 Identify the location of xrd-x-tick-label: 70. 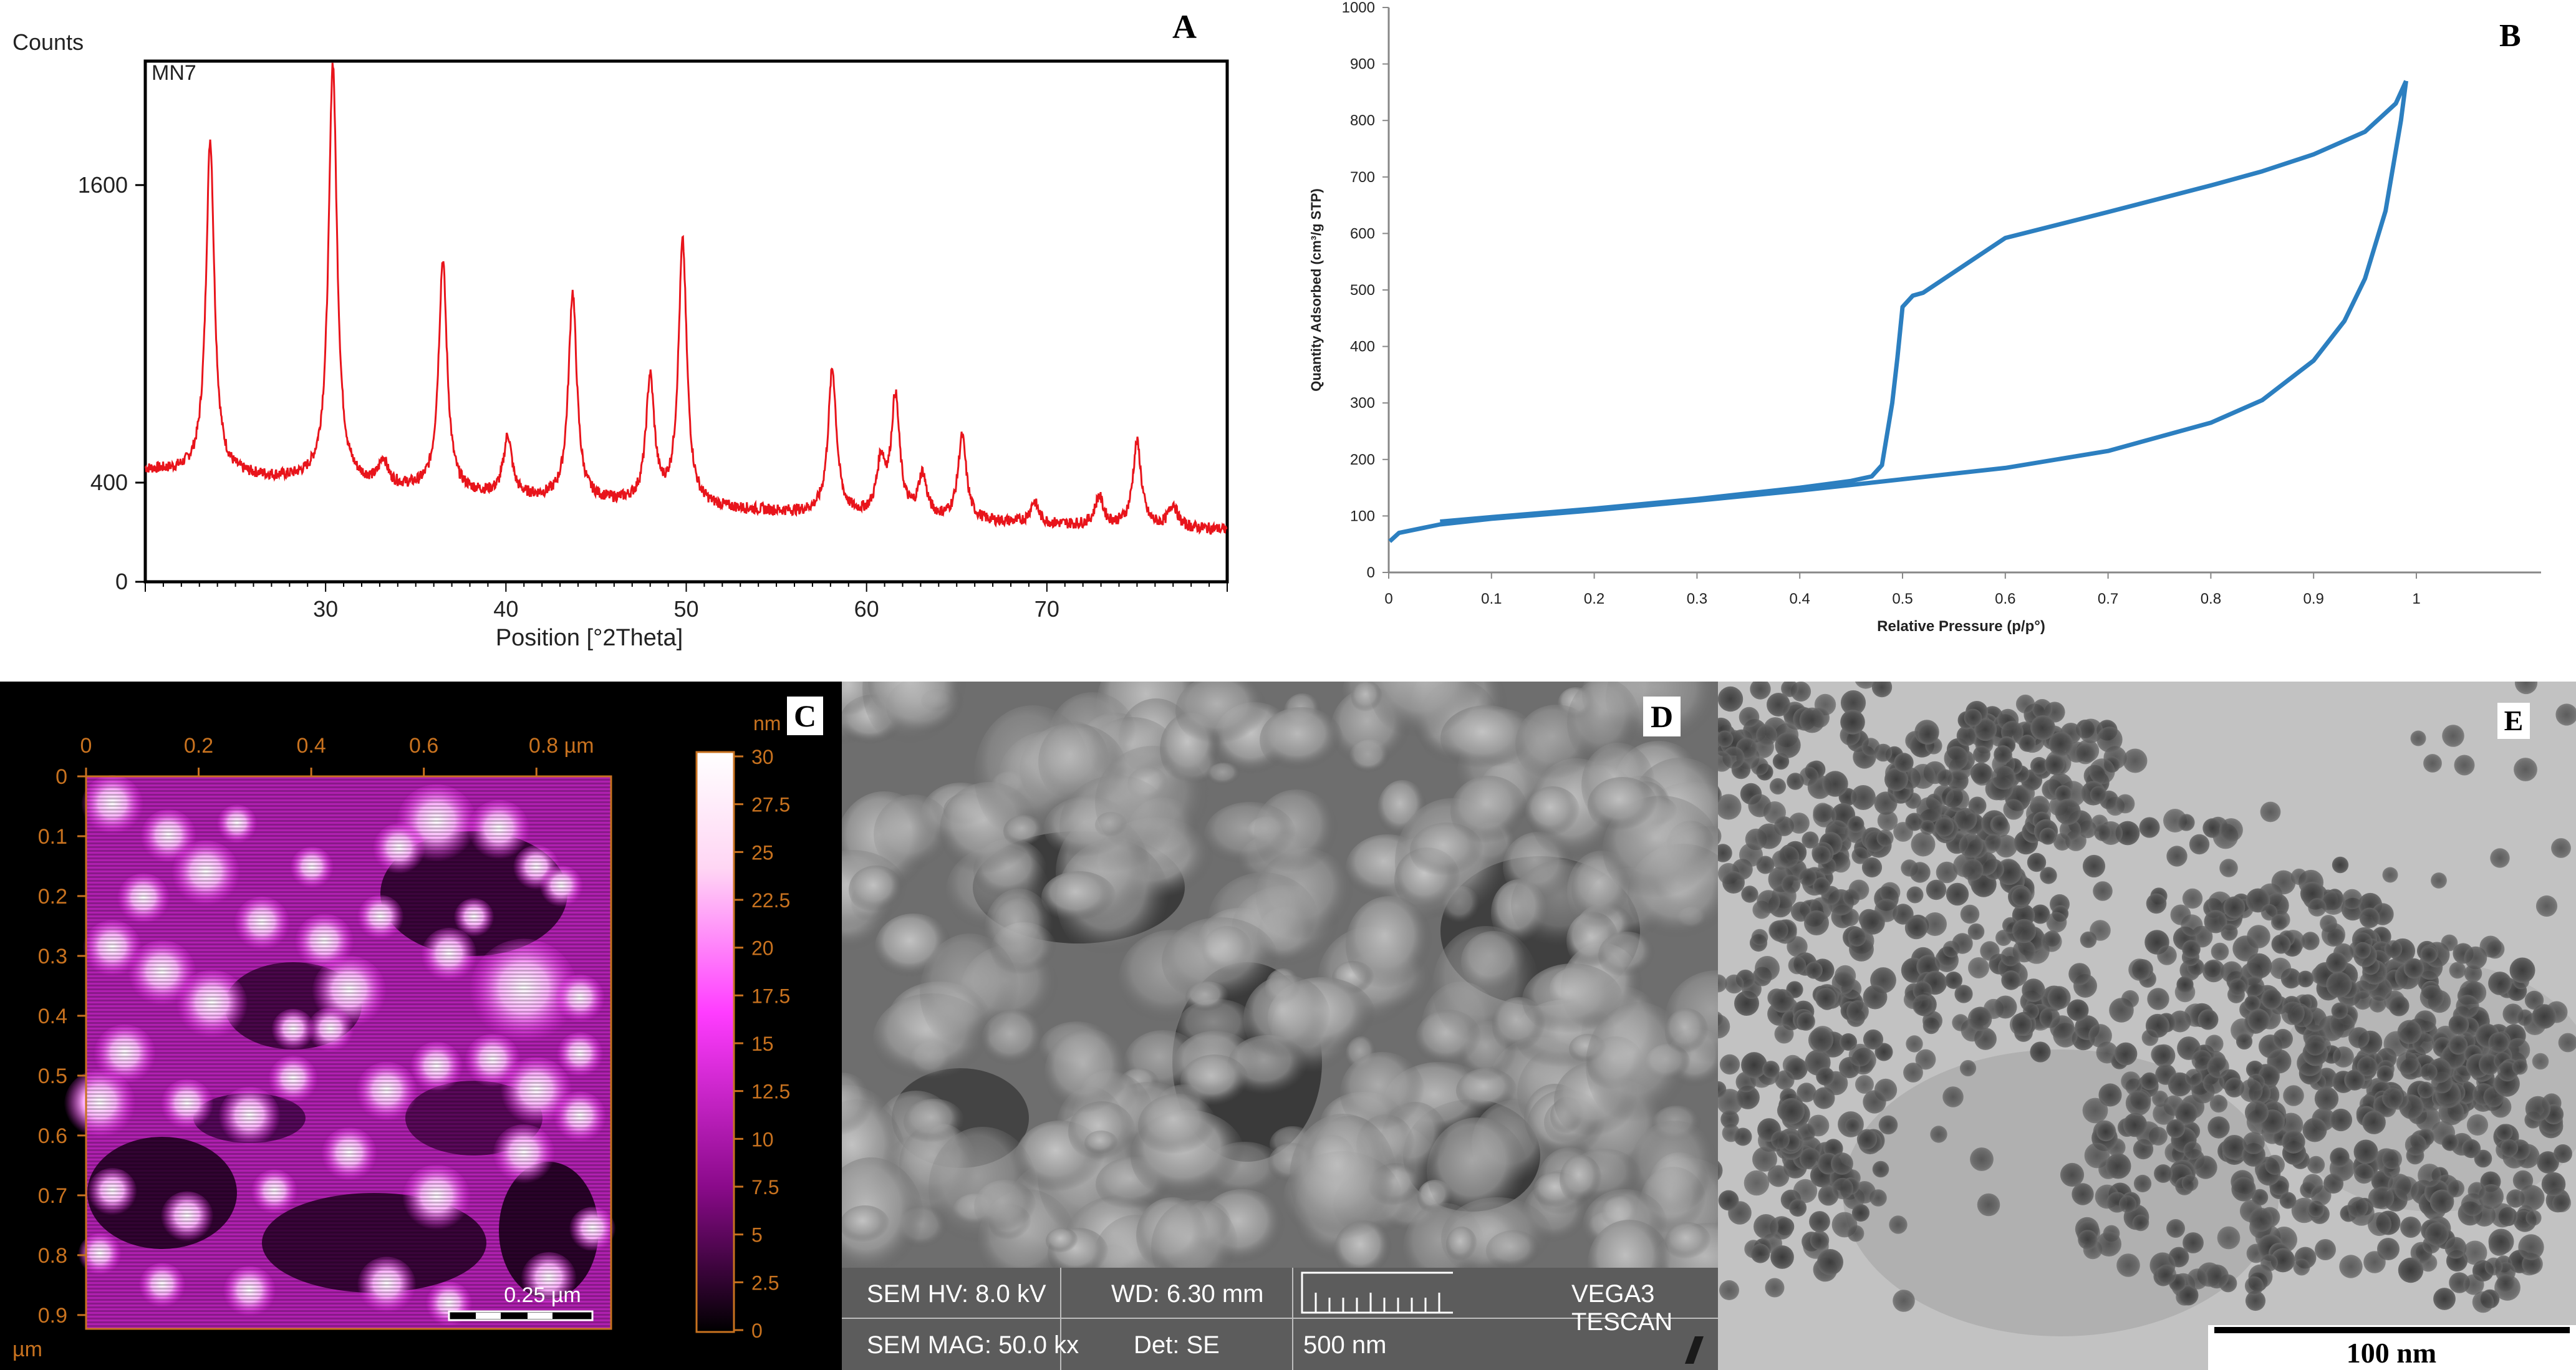
(1047, 609).